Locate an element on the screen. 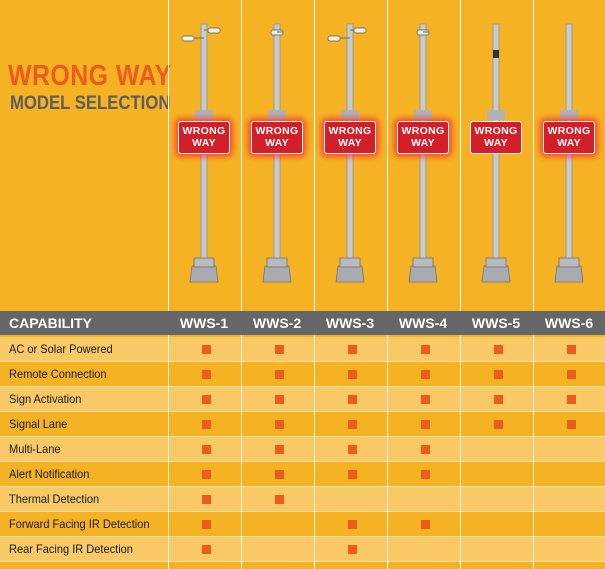 This screenshot has width=605, height=569. capability-label: Alert Notification is located at coordinates (49, 474).